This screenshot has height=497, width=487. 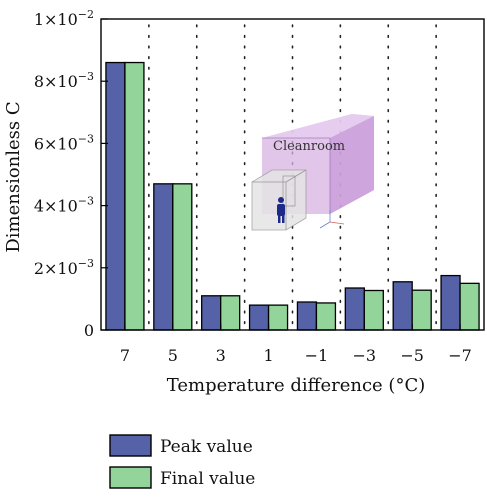 I want to click on x-tick-label: −7, so click(x=460, y=355).